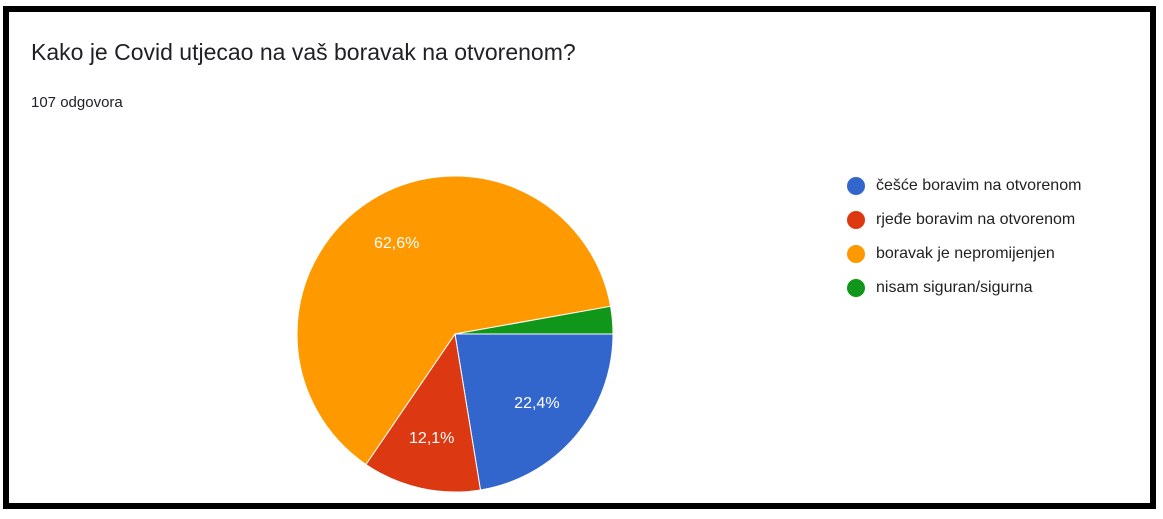 The height and width of the screenshot is (519, 1163). What do you see at coordinates (975, 219) in the screenshot?
I see `legend-label: rjeđe boravim na otvorenom` at bounding box center [975, 219].